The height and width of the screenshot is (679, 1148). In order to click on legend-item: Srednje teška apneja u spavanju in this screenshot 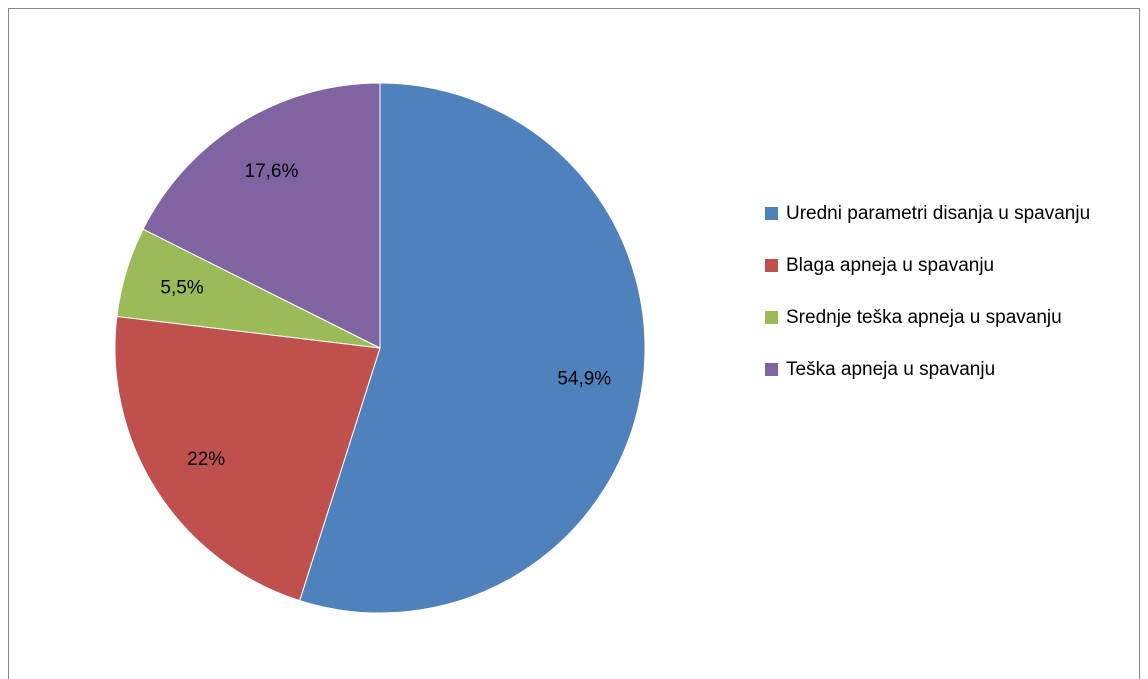, I will do `click(950, 318)`.